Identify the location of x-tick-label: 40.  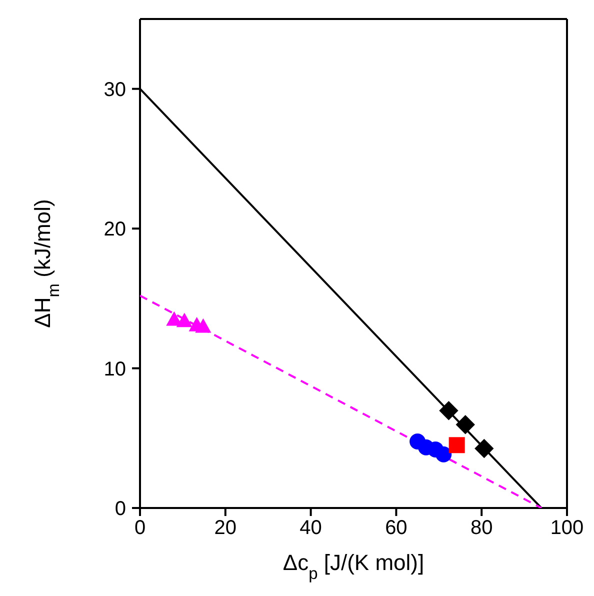
(311, 528).